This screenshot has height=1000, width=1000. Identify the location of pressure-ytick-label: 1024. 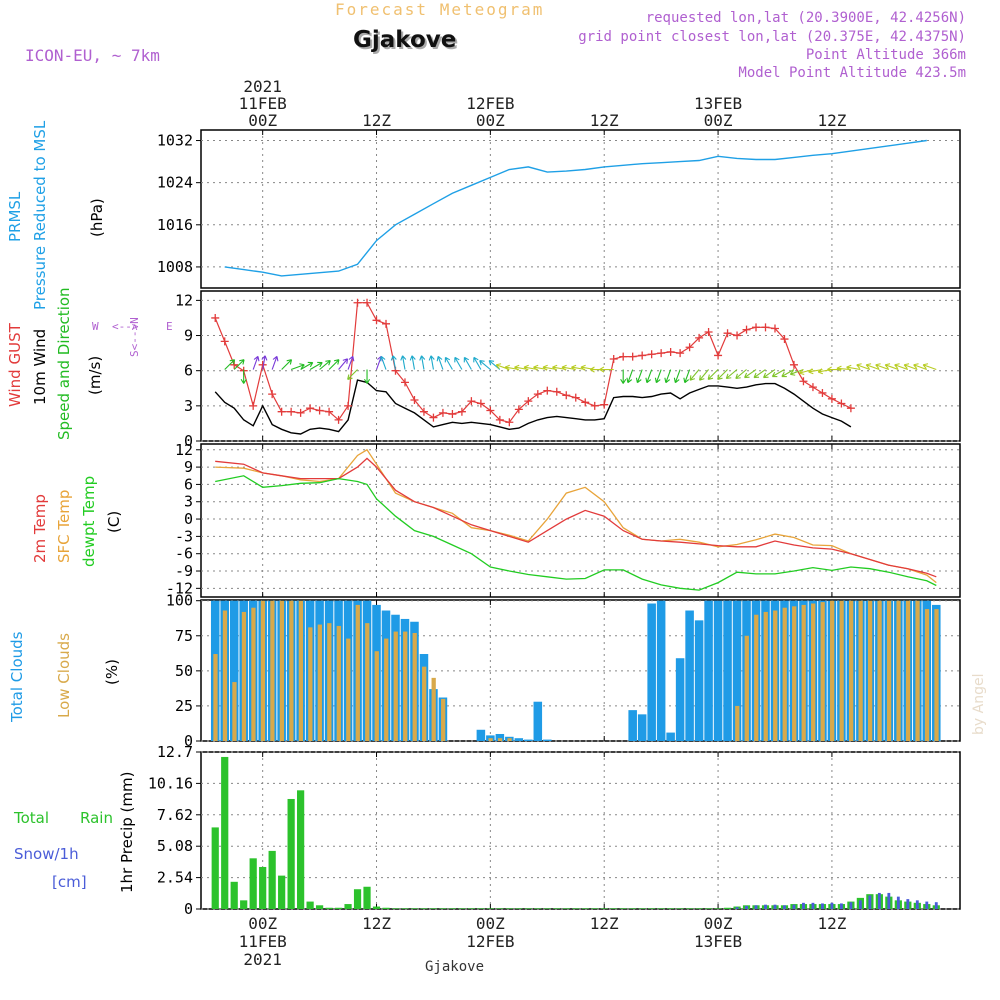
(175, 183).